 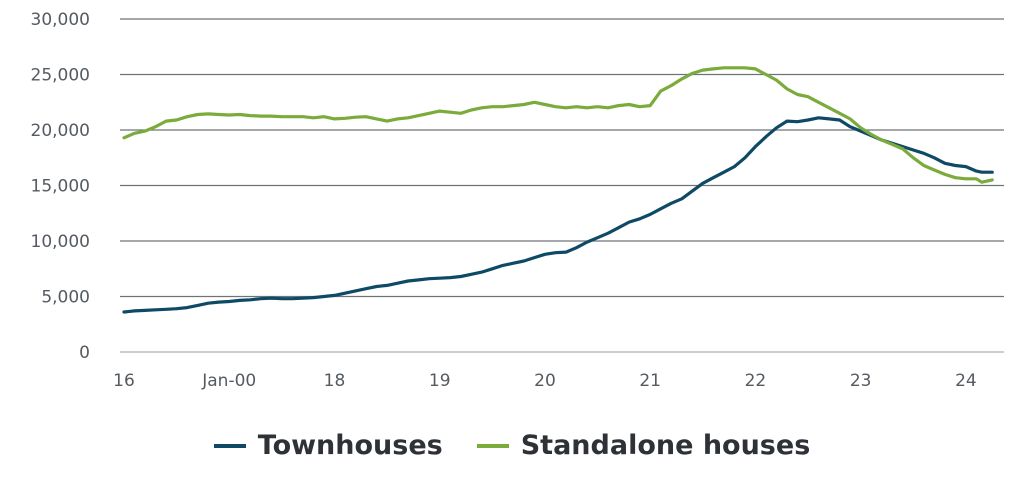 I want to click on y-tick-label: 25,000, so click(x=60, y=76).